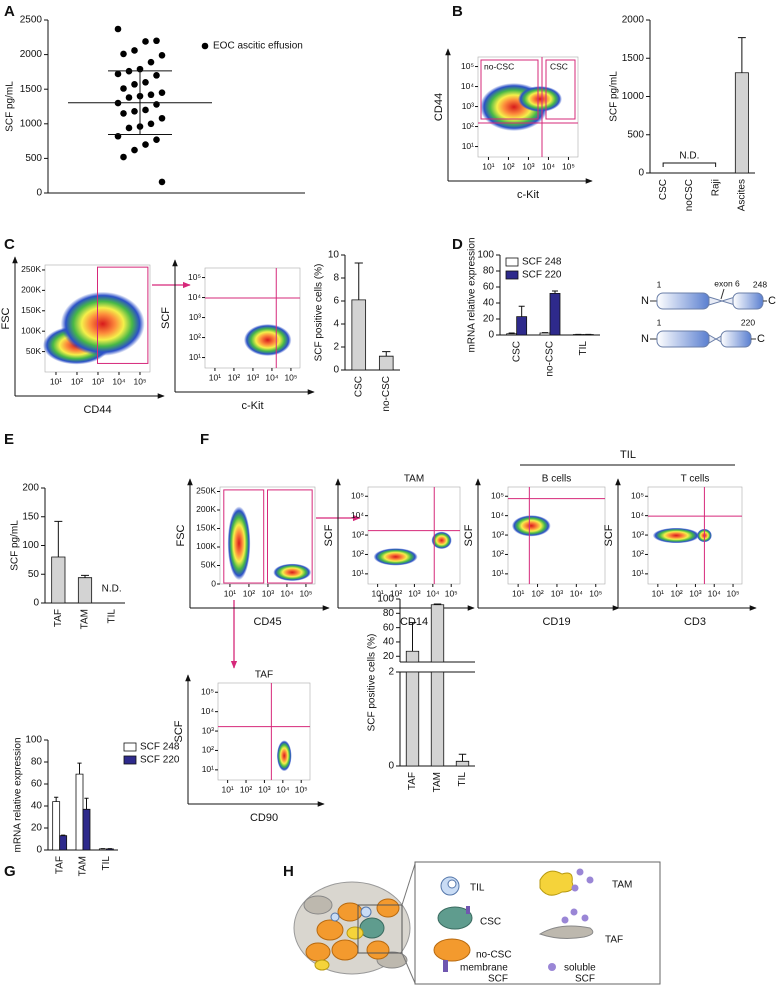 Image resolution: width=778 pixels, height=987 pixels. Describe the element at coordinates (396, 593) in the screenshot. I see `x-tick-label: 10²` at that location.